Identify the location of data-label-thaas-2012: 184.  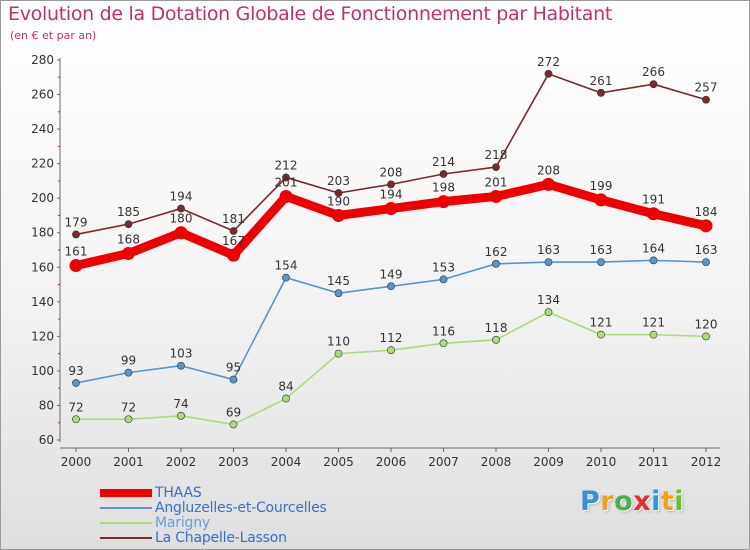
(706, 212).